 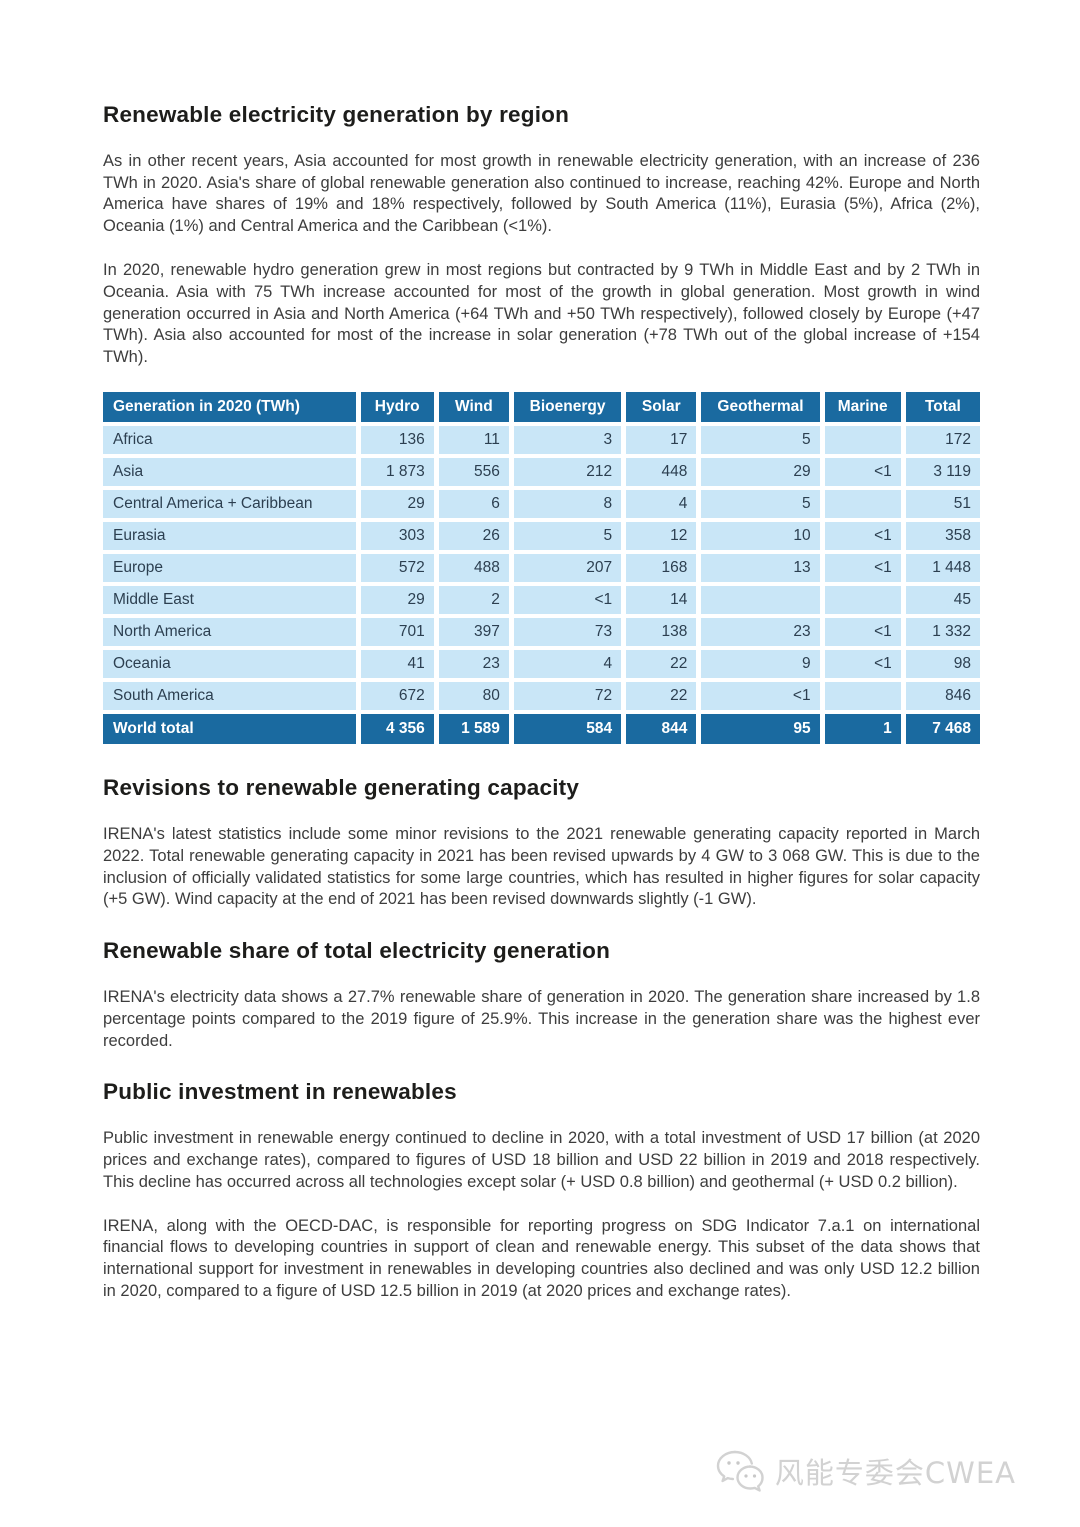 What do you see at coordinates (661, 600) in the screenshot?
I see `value-cell: 14` at bounding box center [661, 600].